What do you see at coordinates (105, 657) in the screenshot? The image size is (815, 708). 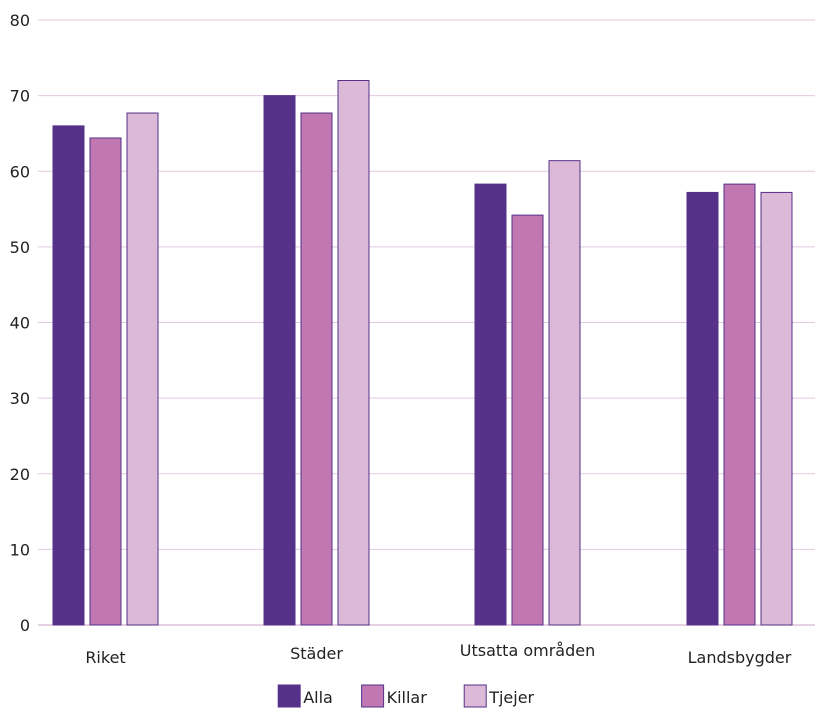 I see `x-tick-label: Riket` at bounding box center [105, 657].